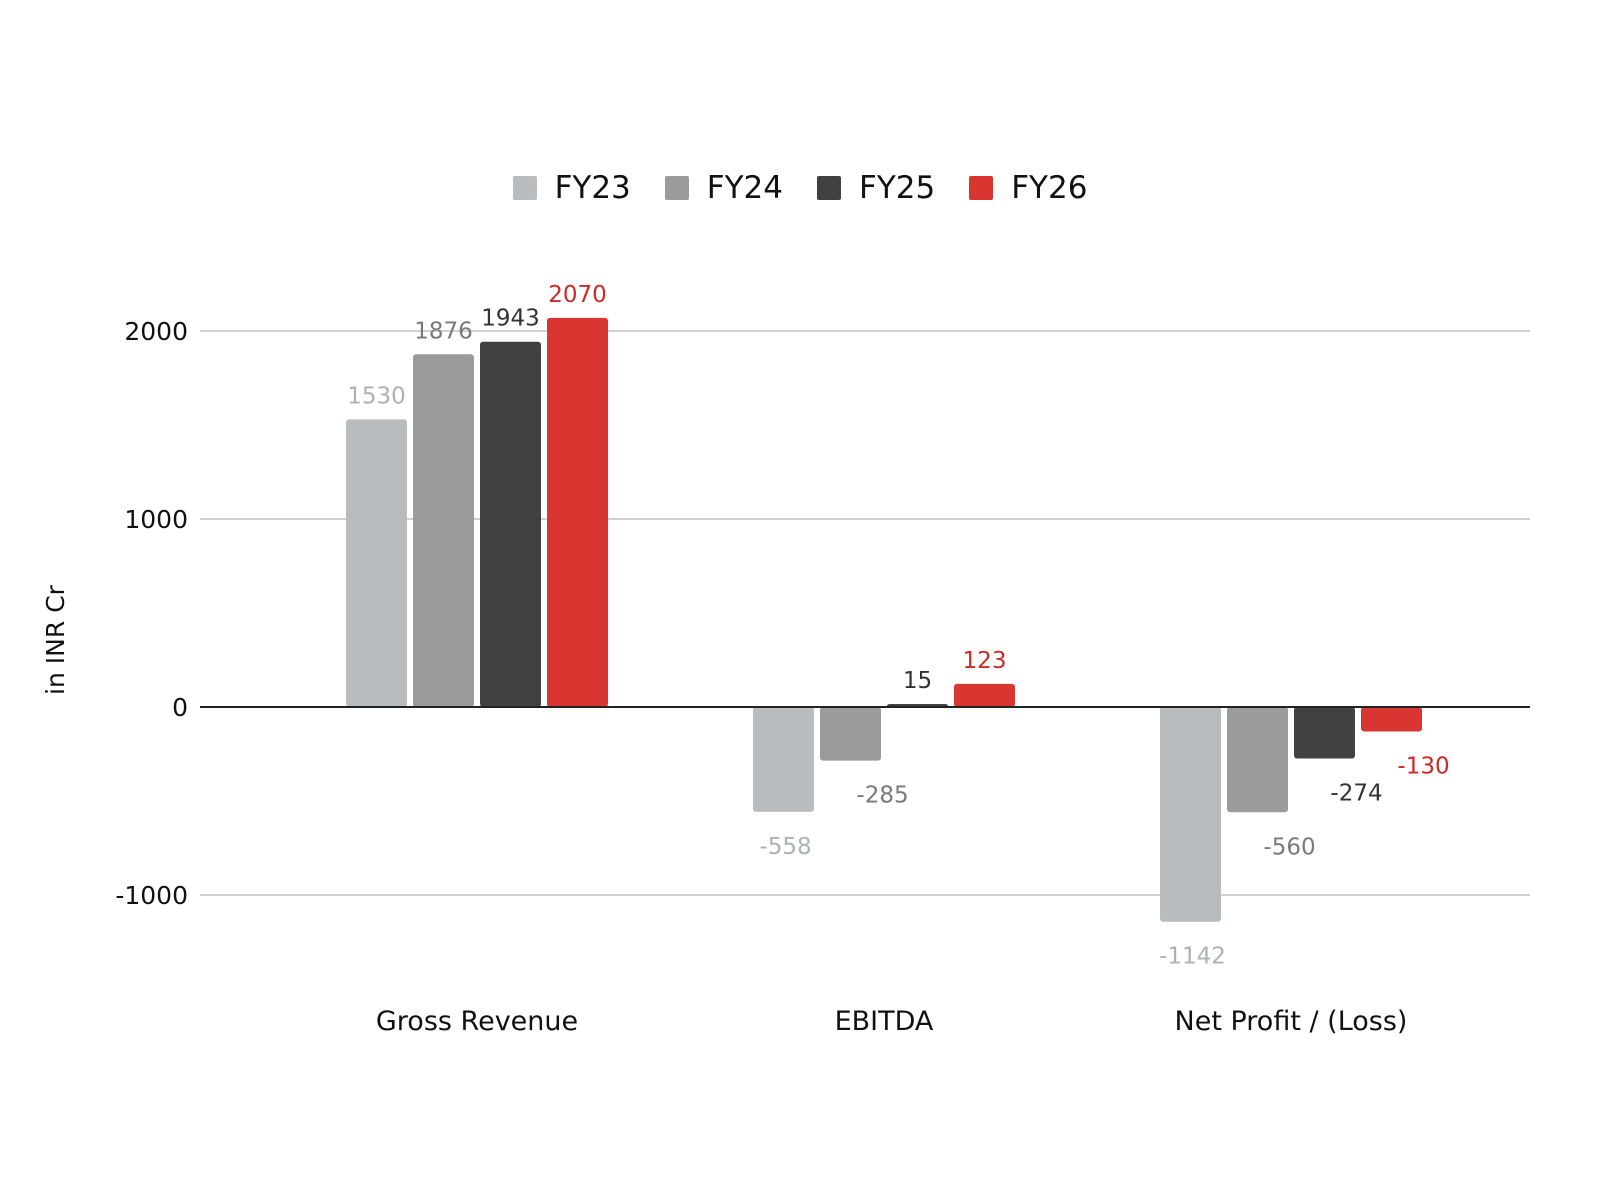 Image resolution: width=1600 pixels, height=1200 pixels. Describe the element at coordinates (1423, 766) in the screenshot. I see `value-label: -130` at that location.